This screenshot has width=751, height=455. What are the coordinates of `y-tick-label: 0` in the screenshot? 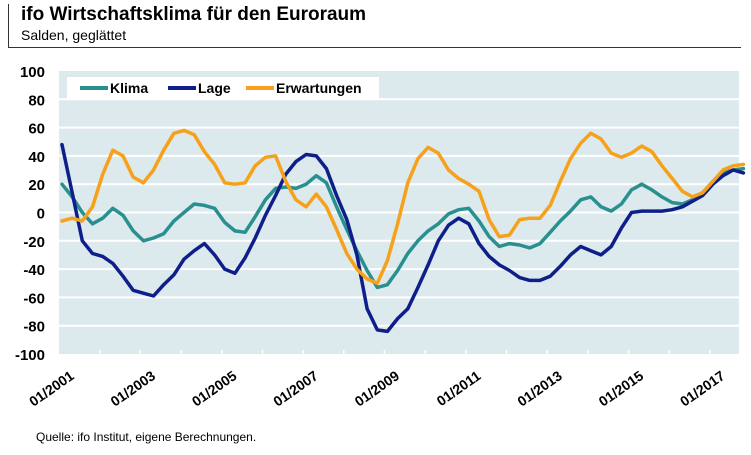 It's located at (41, 214).